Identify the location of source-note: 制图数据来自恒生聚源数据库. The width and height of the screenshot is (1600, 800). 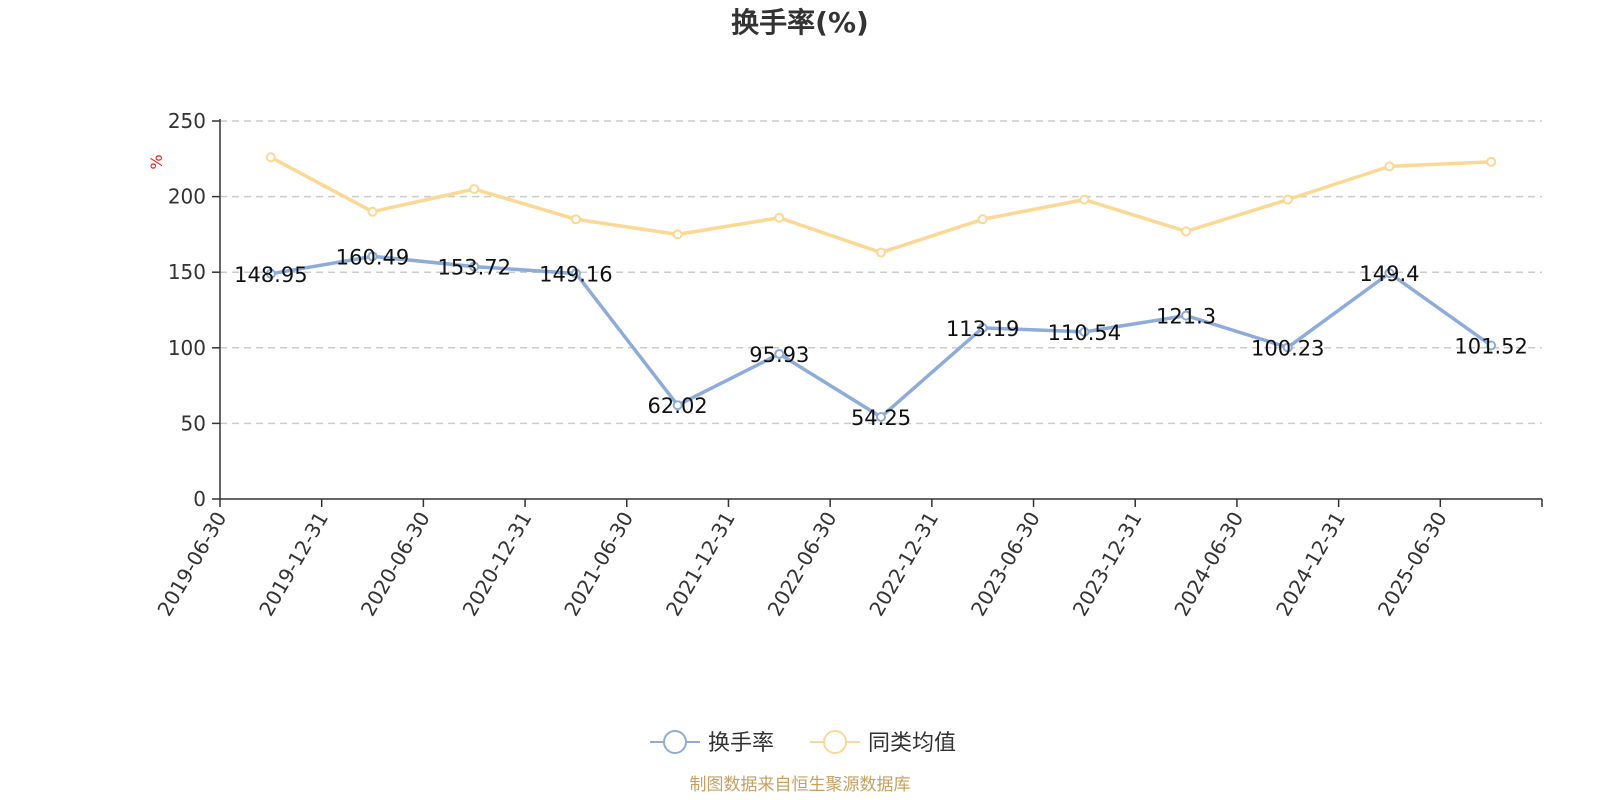
(800, 785).